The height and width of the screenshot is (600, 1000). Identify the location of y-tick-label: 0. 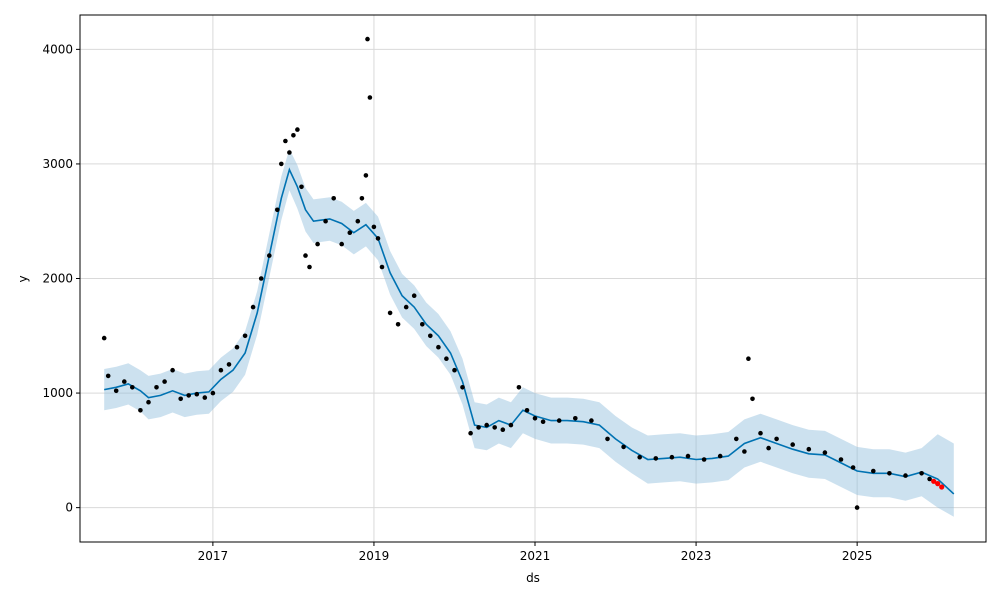
(69, 508).